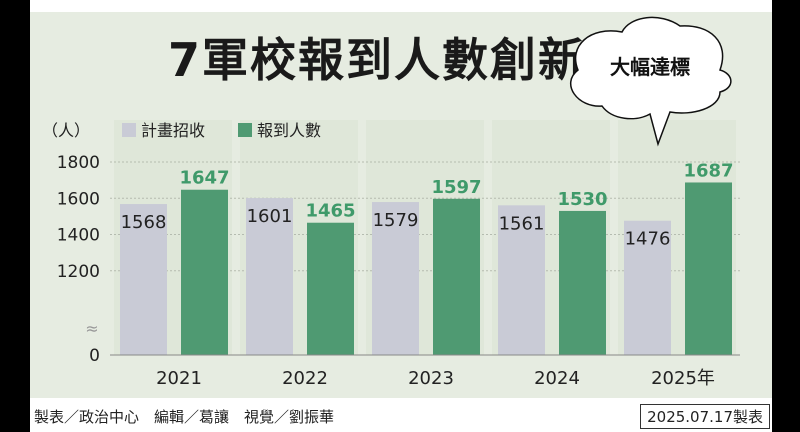 The image size is (800, 432). Describe the element at coordinates (144, 222) in the screenshot. I see `bar-label-planned: 1568` at that location.